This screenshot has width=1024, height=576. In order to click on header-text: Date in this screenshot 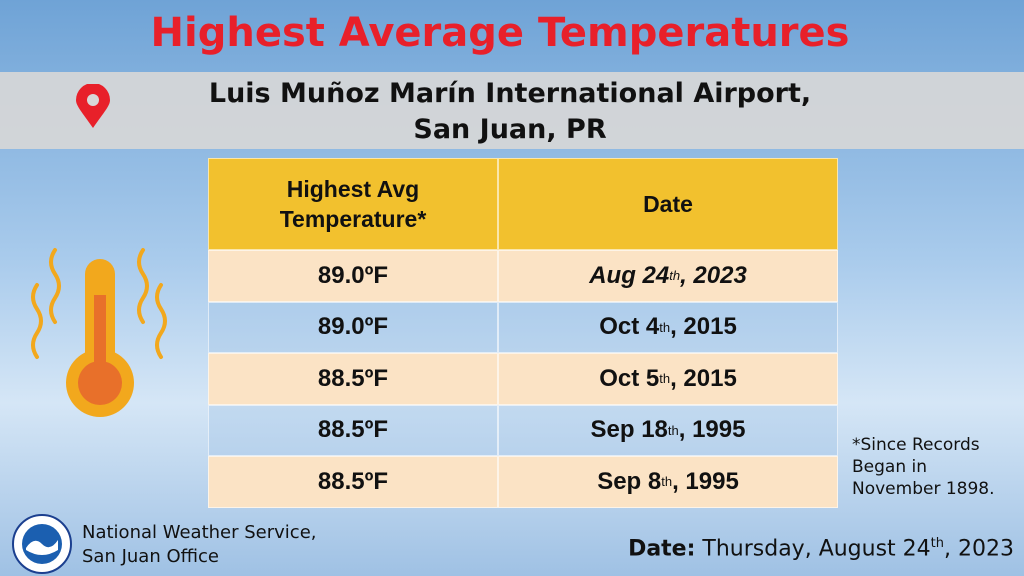, I will do `click(668, 204)`.